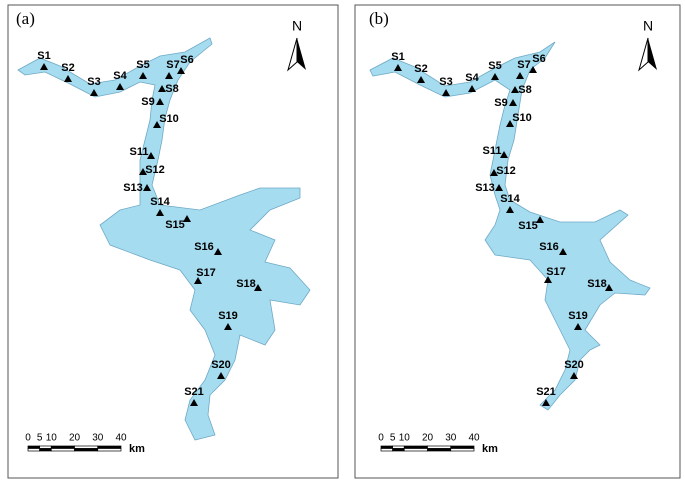  I want to click on station-label: S10, so click(169, 119).